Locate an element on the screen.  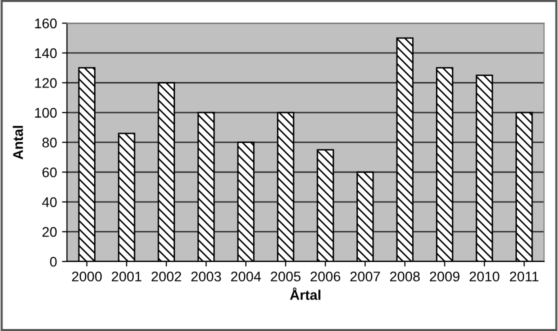
y-tick-label: 160 is located at coordinates (46, 23).